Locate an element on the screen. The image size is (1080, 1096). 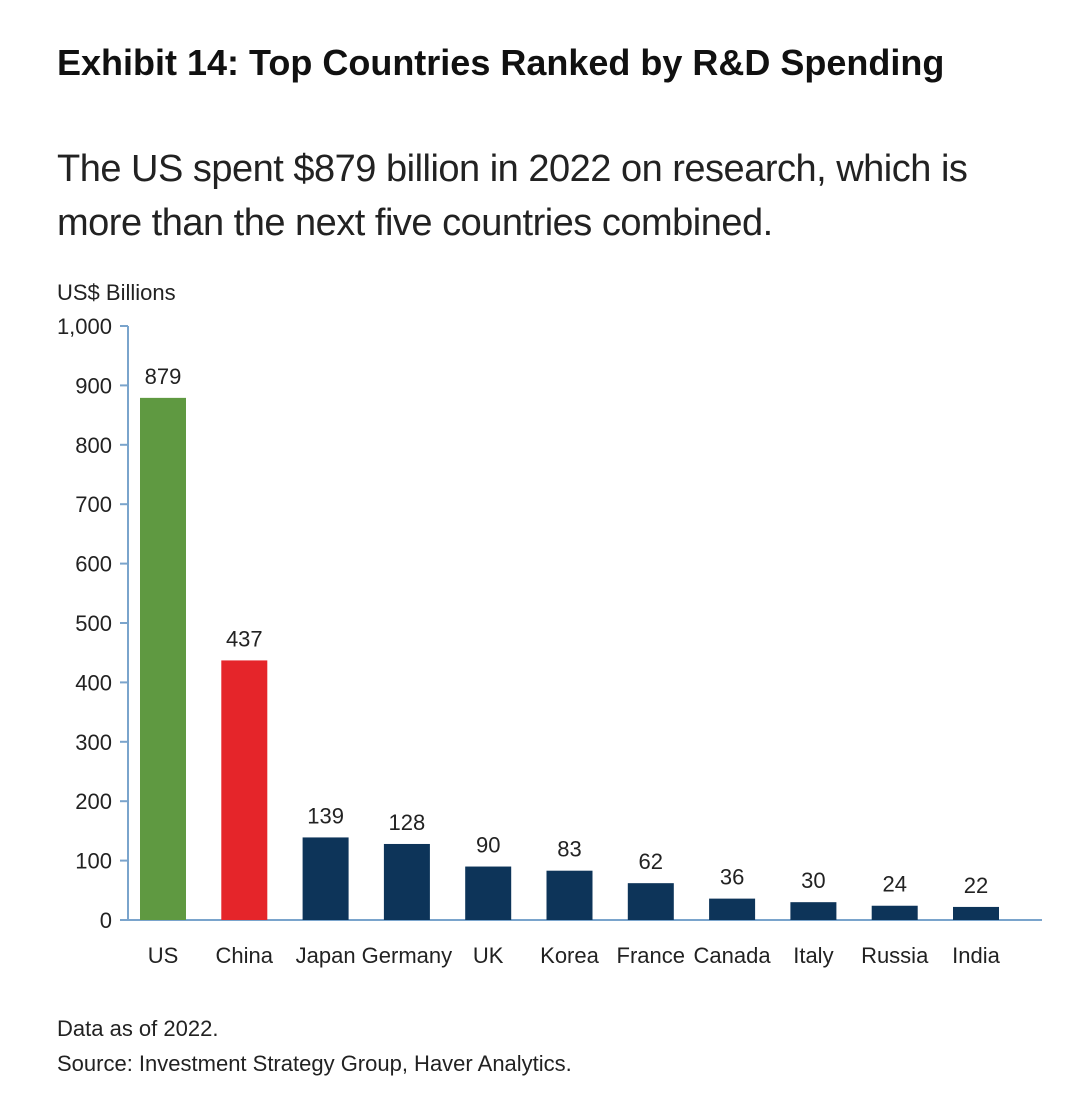
y-tick-label: 700 is located at coordinates (93, 504).